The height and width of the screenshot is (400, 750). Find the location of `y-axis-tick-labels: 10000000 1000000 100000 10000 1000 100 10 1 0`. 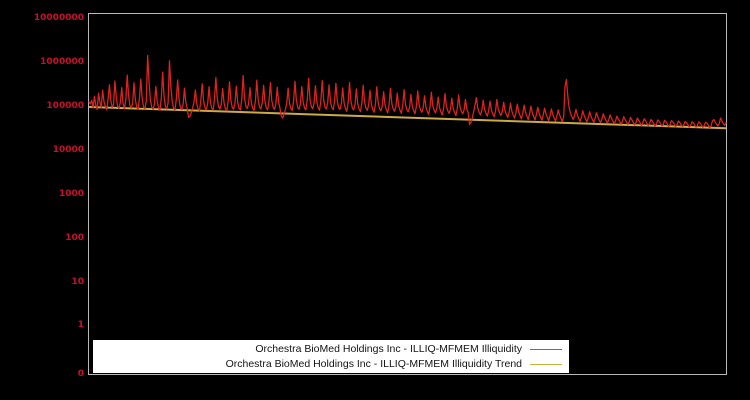

y-axis-tick-labels: 10000000 1000000 100000 10000 1000 100 10 1 0 is located at coordinates (42, 200).